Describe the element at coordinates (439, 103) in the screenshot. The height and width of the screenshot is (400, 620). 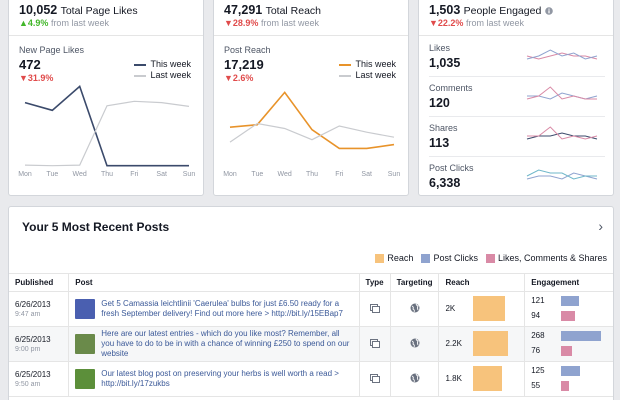
I see `engagement-value: 120` at that location.